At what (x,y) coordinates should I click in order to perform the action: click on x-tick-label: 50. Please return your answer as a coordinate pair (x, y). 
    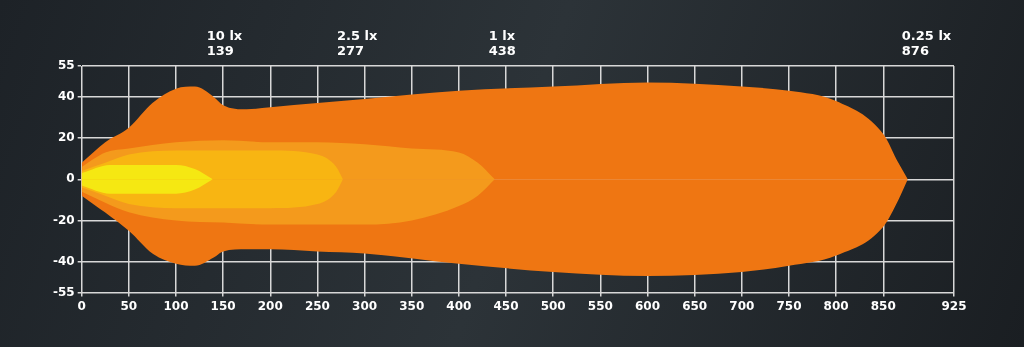
    Looking at the image, I should click on (129, 305).